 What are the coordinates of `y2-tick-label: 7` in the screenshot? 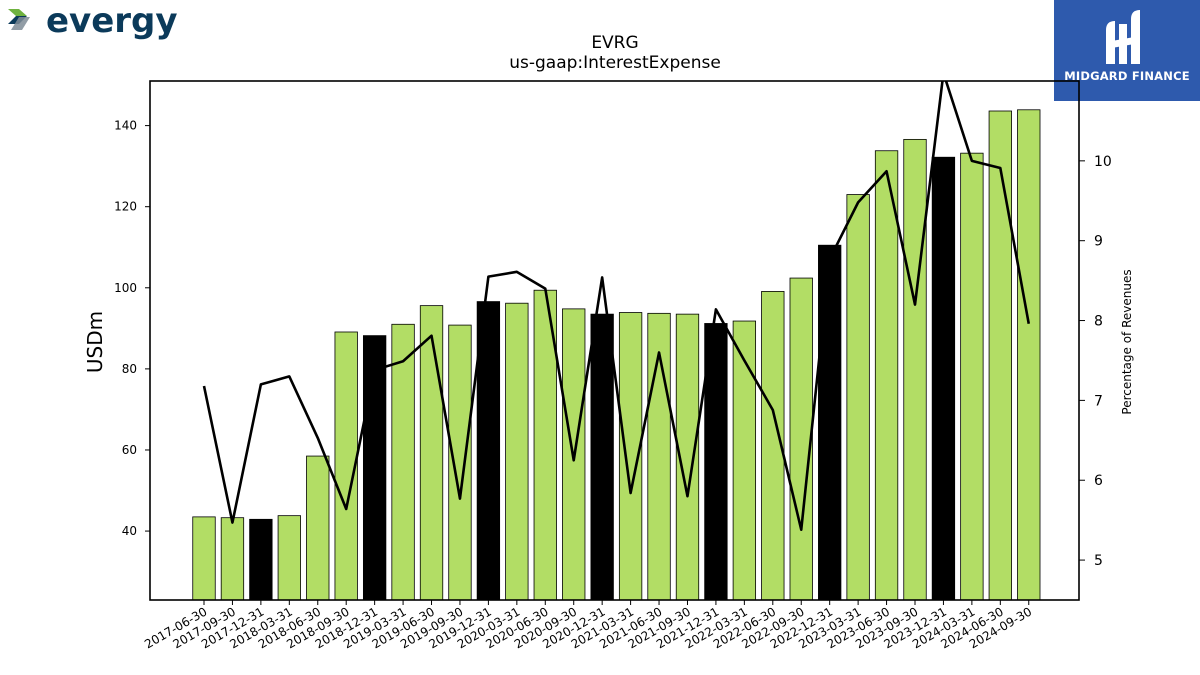 It's located at (1098, 401).